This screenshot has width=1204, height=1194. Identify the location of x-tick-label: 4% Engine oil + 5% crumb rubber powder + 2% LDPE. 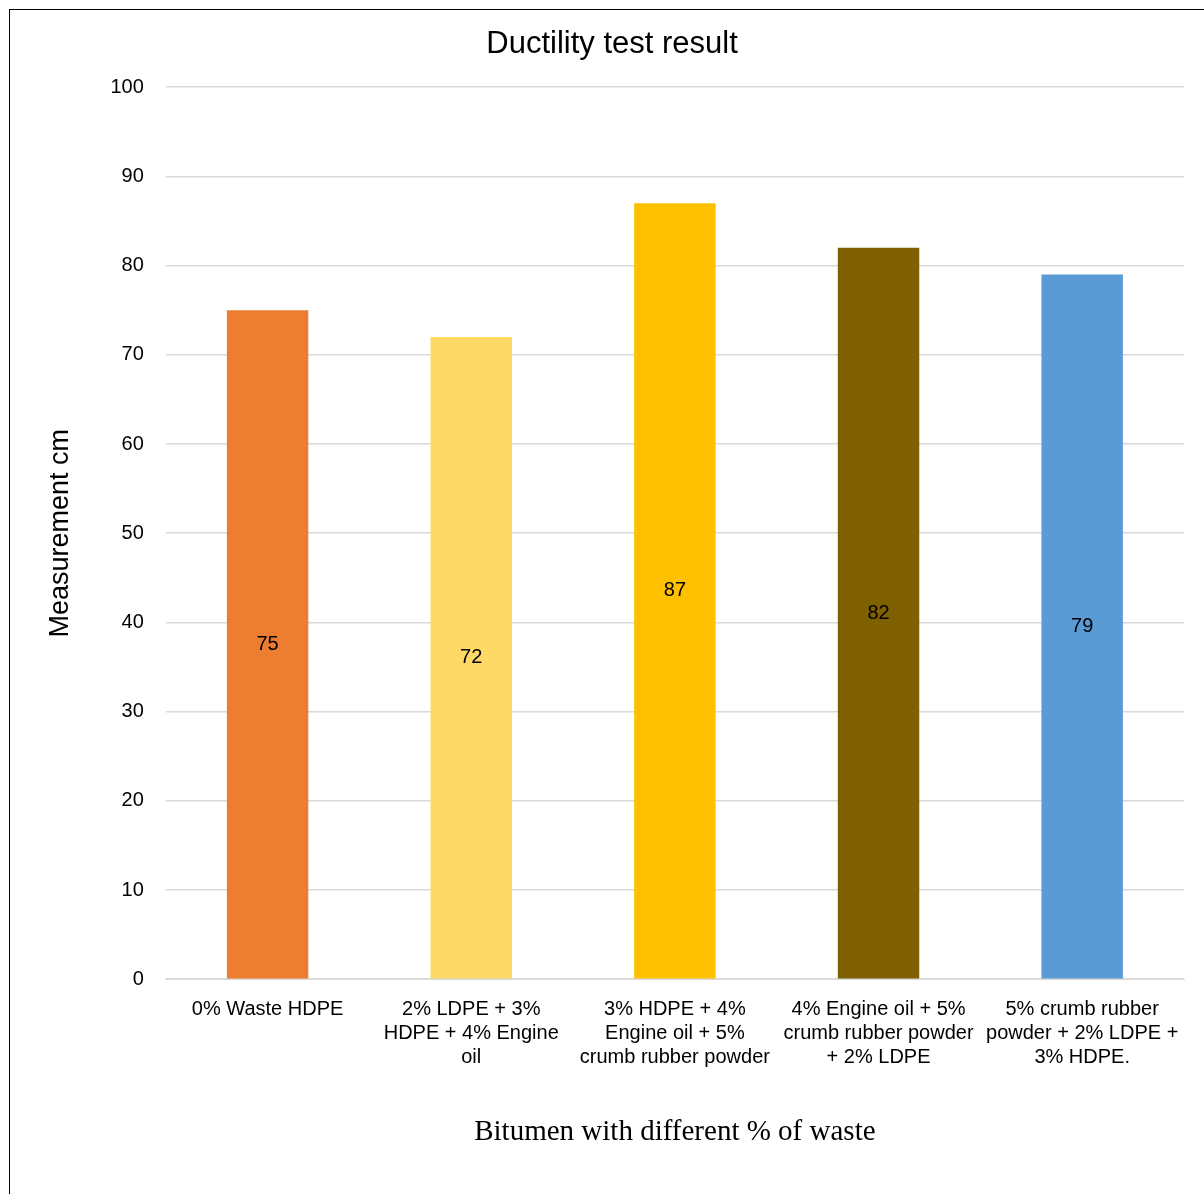
(878, 1031).